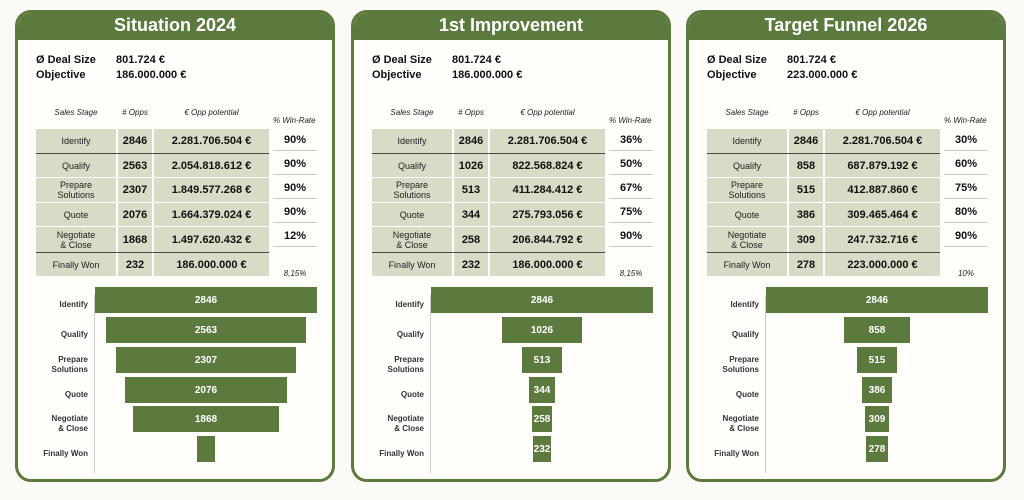 The width and height of the screenshot is (1024, 500). What do you see at coordinates (211, 165) in the screenshot?
I see `potential-cell: 2.054.818.612 €` at bounding box center [211, 165].